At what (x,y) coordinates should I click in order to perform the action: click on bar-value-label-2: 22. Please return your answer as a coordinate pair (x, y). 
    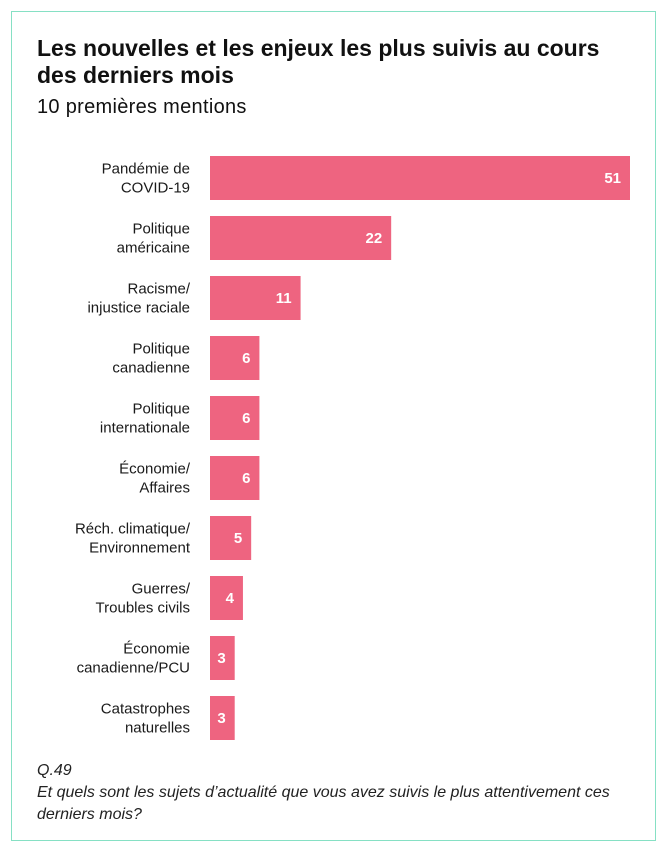
    Looking at the image, I should click on (373, 238).